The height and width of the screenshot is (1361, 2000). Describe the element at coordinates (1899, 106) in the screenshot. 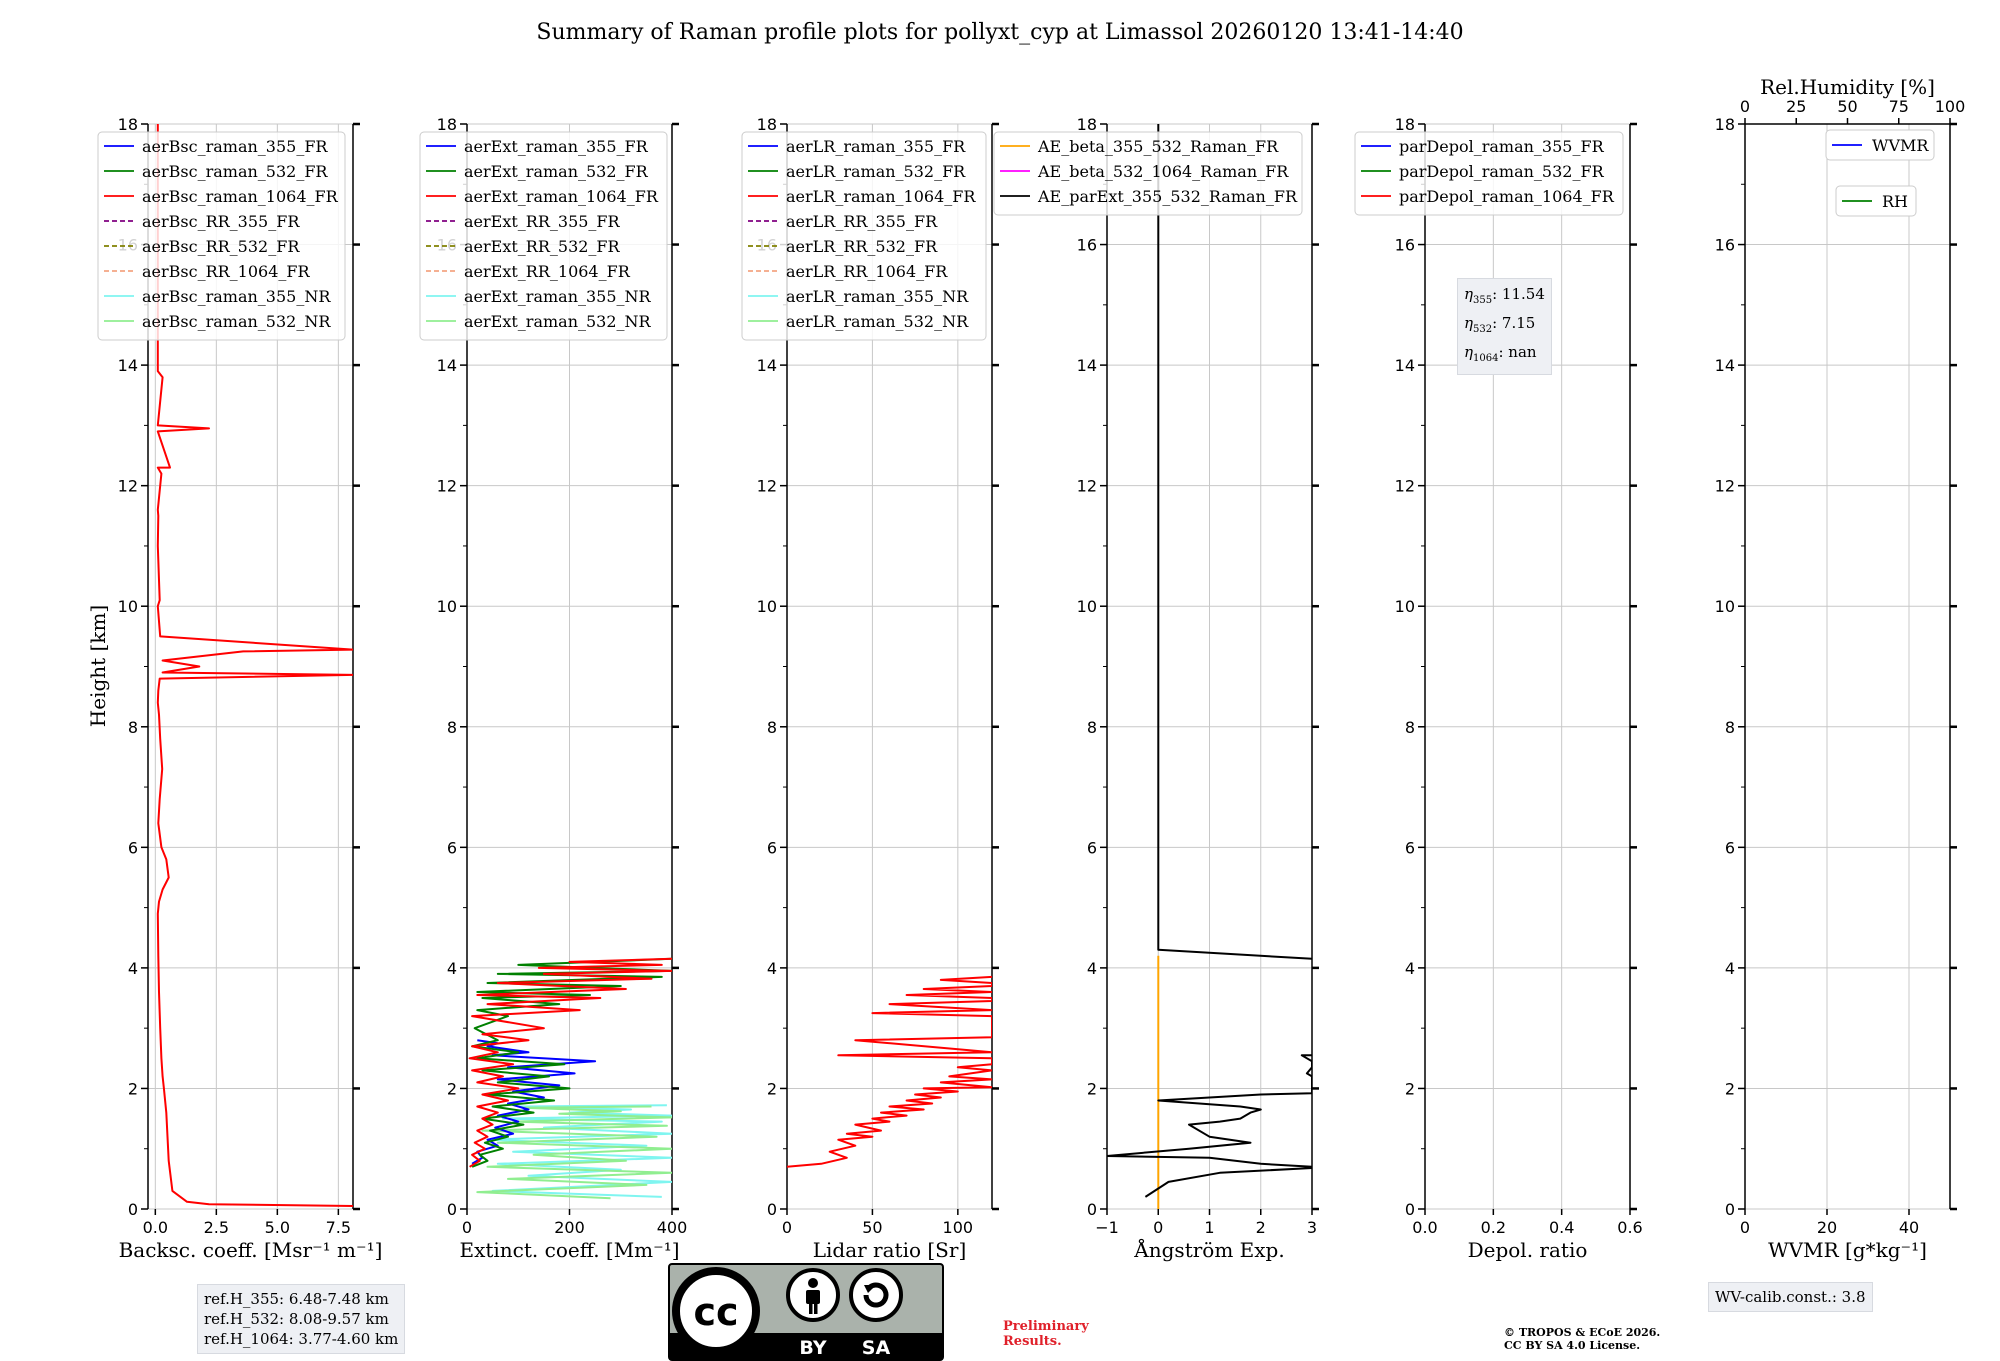

I see `x2-tick-label: 75` at that location.